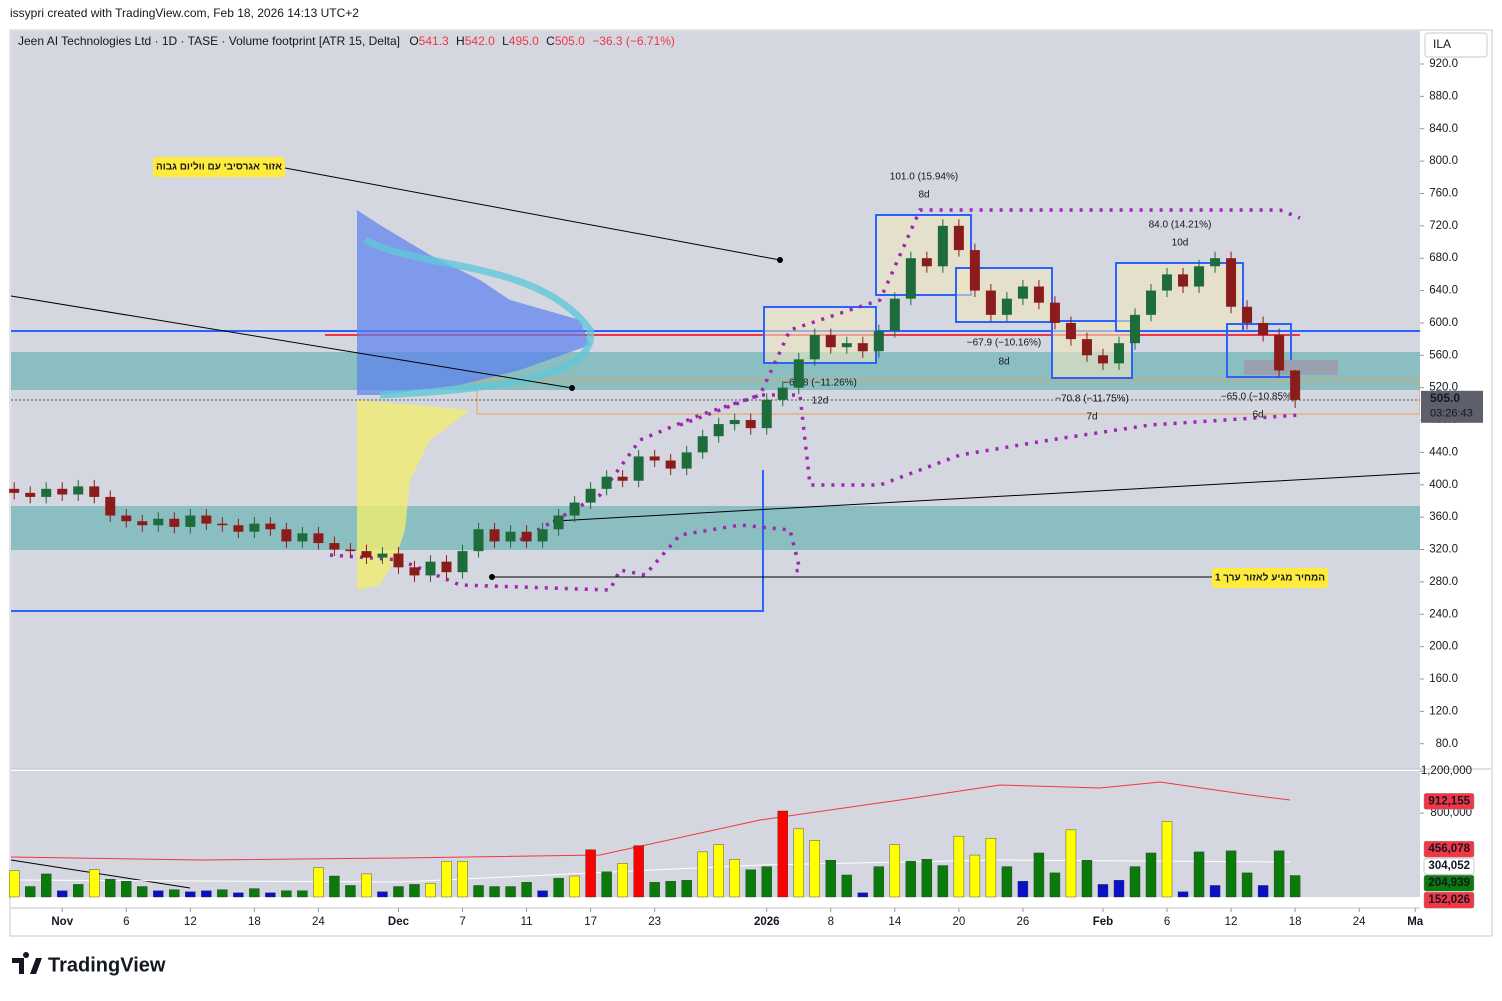 The image size is (1502, 1001). What do you see at coordinates (1443, 355) in the screenshot?
I see `y-tick-label: 560.0` at bounding box center [1443, 355].